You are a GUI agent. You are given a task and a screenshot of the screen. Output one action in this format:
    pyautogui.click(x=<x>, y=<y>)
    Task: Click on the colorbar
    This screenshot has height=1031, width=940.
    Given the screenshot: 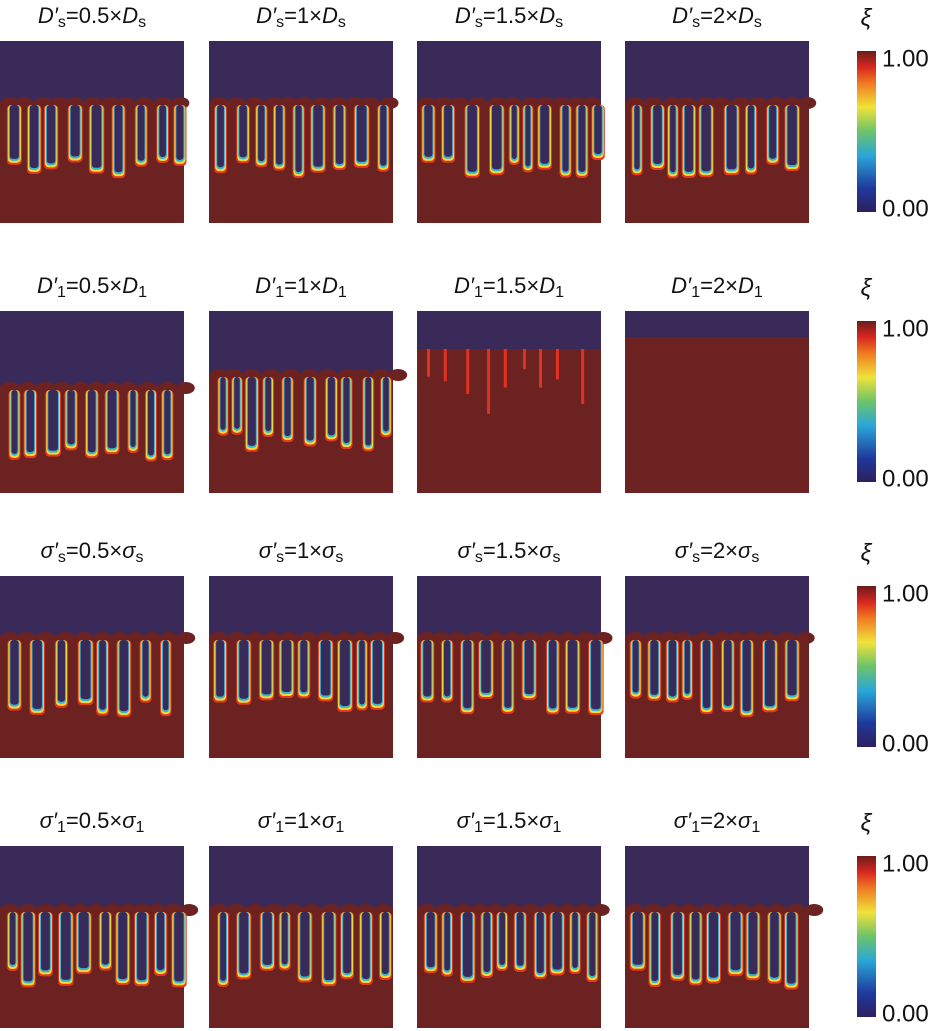 What is the action you would take?
    pyautogui.click(x=866, y=936)
    